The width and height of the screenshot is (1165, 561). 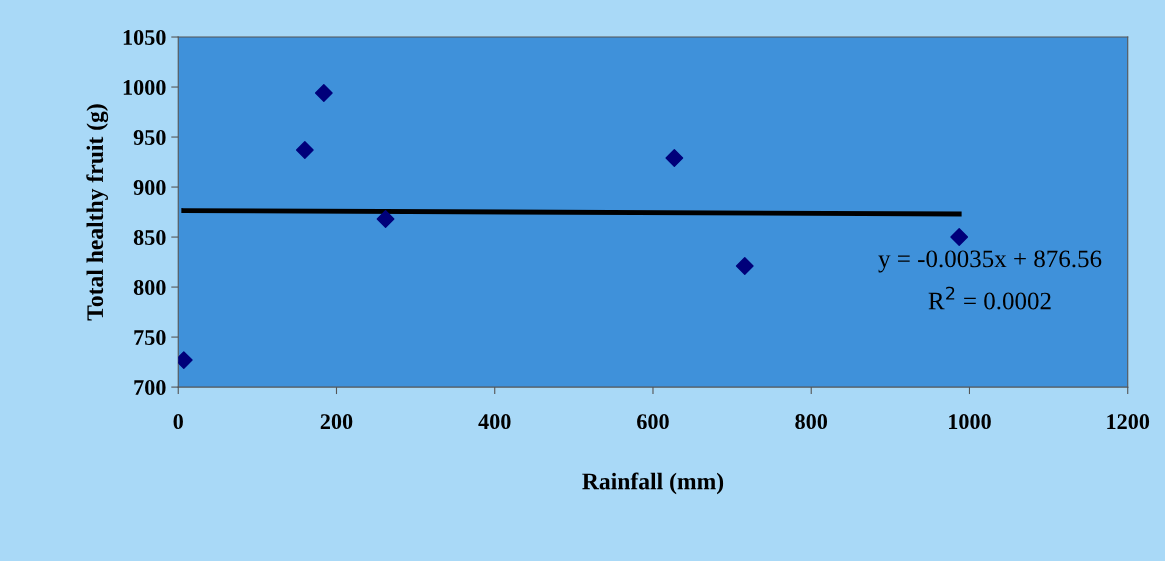 I want to click on x-tick-label: 1200, so click(x=1128, y=422).